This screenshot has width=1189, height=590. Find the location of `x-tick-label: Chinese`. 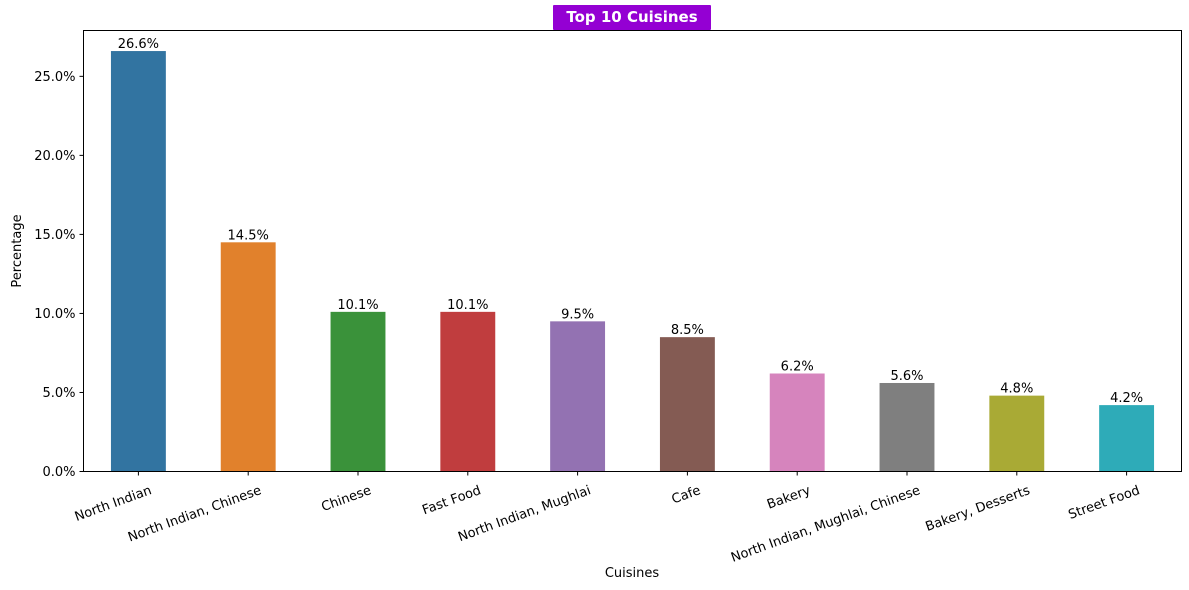

x-tick-label: Chinese is located at coordinates (346, 499).